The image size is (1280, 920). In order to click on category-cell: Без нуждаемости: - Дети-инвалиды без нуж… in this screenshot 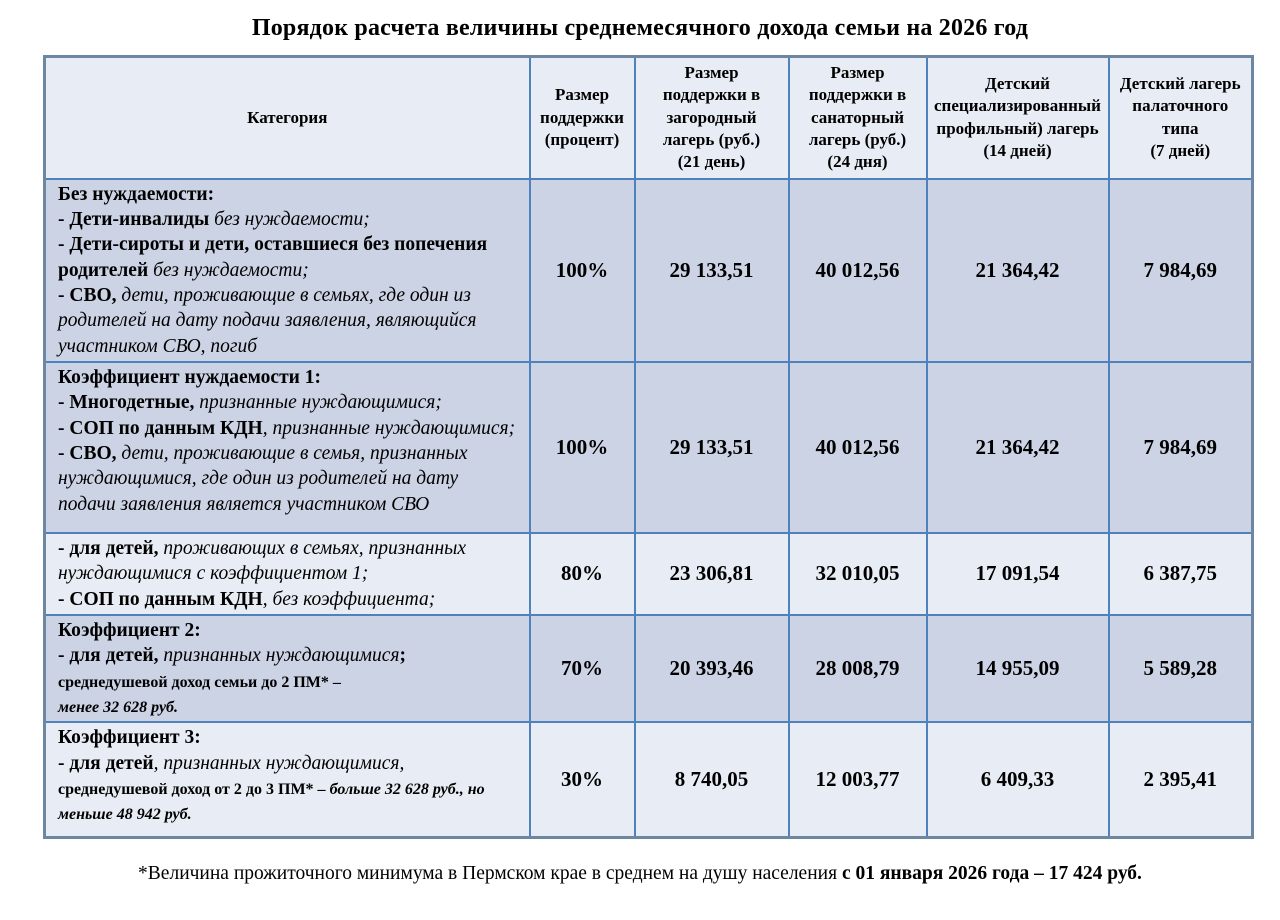, I will do `click(287, 270)`.